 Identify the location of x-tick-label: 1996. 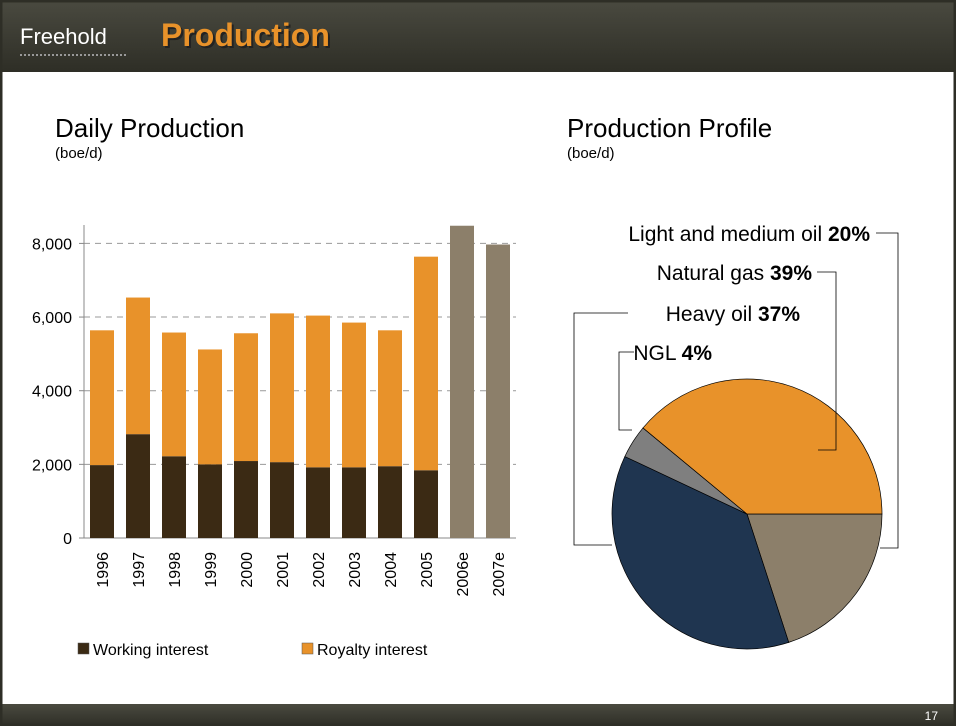
(103, 570).